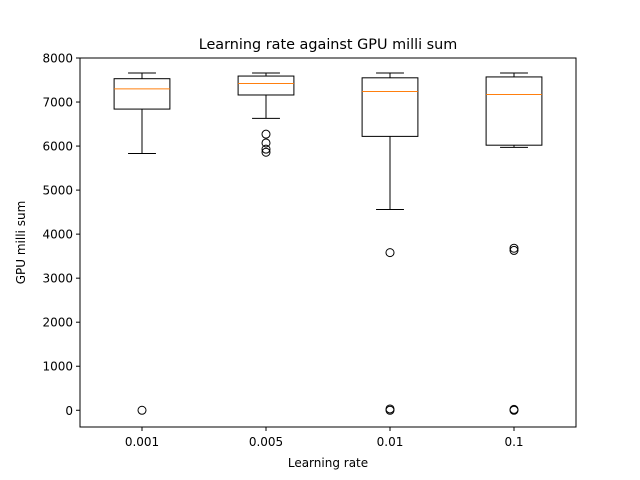 Image resolution: width=640 pixels, height=480 pixels. What do you see at coordinates (21, 243) in the screenshot?
I see `y-axis-label: GPU milli sum` at bounding box center [21, 243].